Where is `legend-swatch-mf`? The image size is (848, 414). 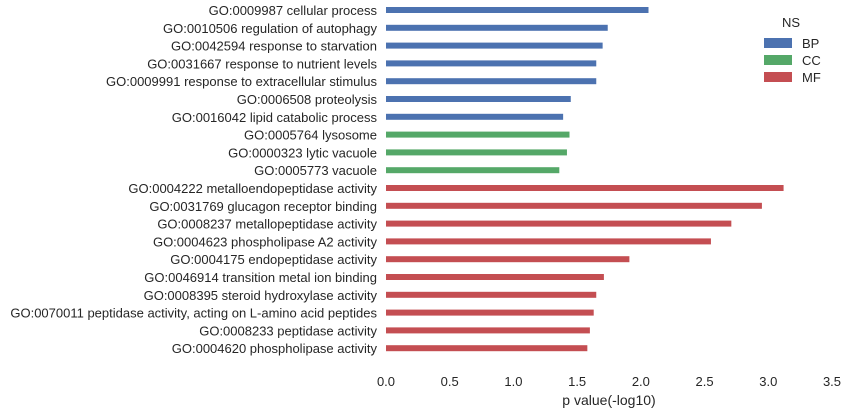 legend-swatch-mf is located at coordinates (778, 77).